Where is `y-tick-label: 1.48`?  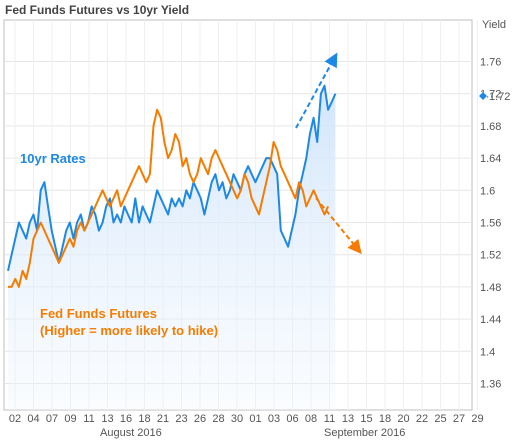
y-tick-label: 1.48 is located at coordinates (490, 288).